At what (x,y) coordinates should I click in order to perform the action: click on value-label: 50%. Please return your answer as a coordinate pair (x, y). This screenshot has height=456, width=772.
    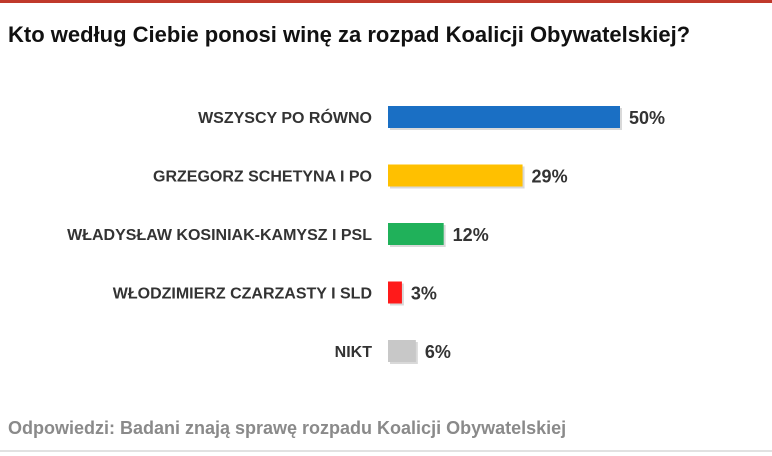
    Looking at the image, I should click on (647, 118).